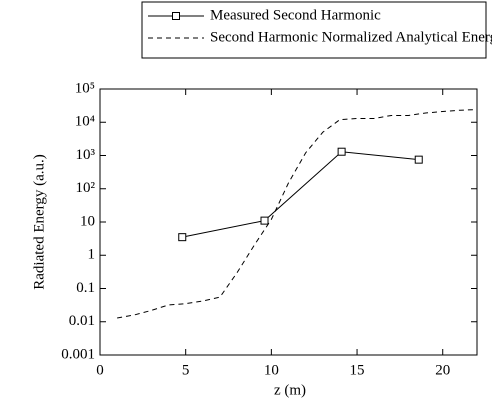 The image size is (492, 410). I want to click on x-tick-label: 15, so click(357, 370).